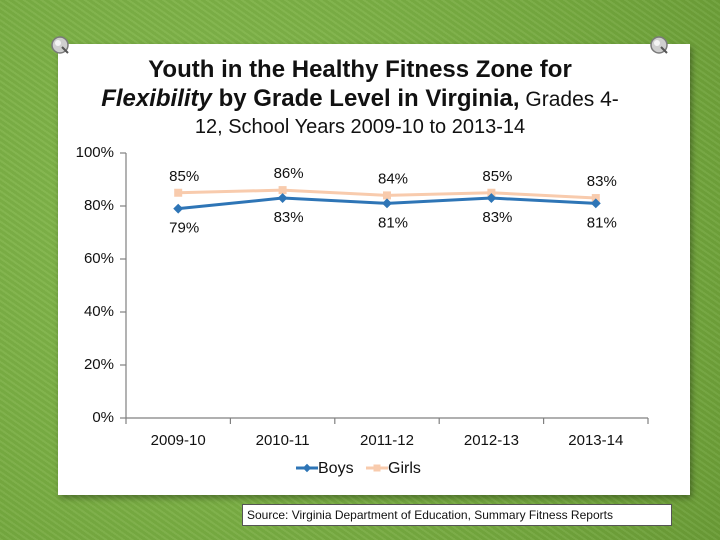 The image size is (720, 540). Describe the element at coordinates (404, 468) in the screenshot. I see `legend-label-girls: Girls` at that location.